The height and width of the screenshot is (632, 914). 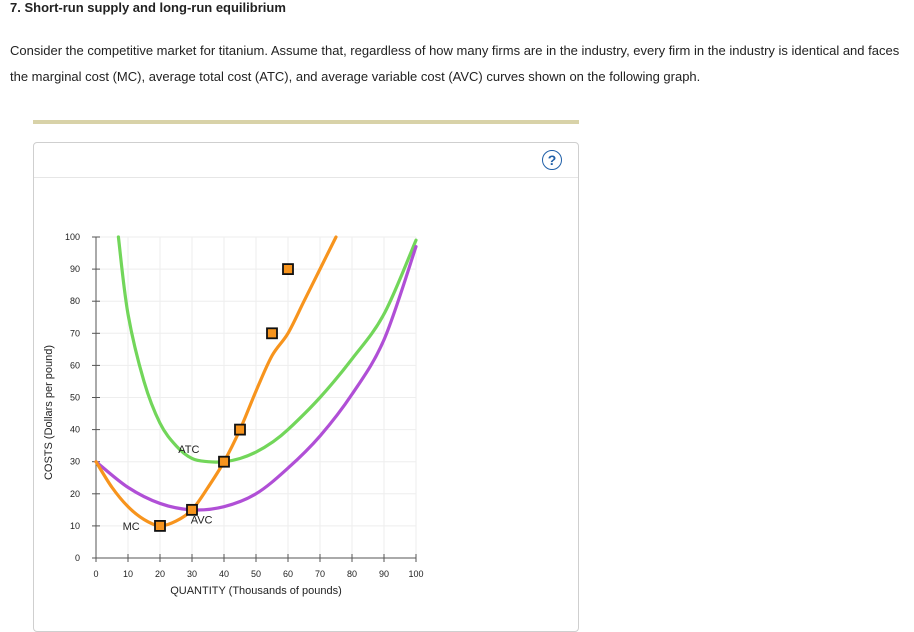 What do you see at coordinates (160, 574) in the screenshot?
I see `x-tick-label: 20` at bounding box center [160, 574].